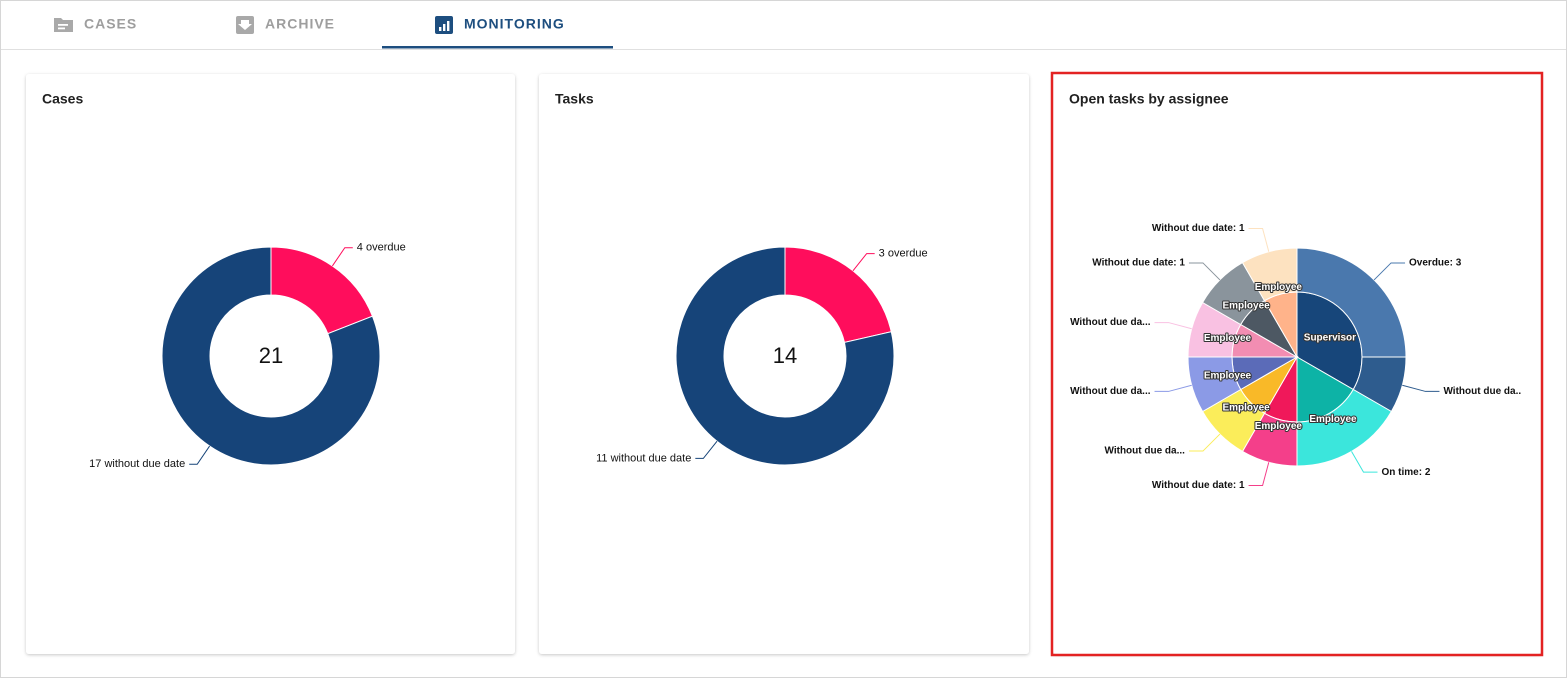 This screenshot has height=680, width=1567. Describe the element at coordinates (1269, 274) in the screenshot. I see `outer-arc` at that location.